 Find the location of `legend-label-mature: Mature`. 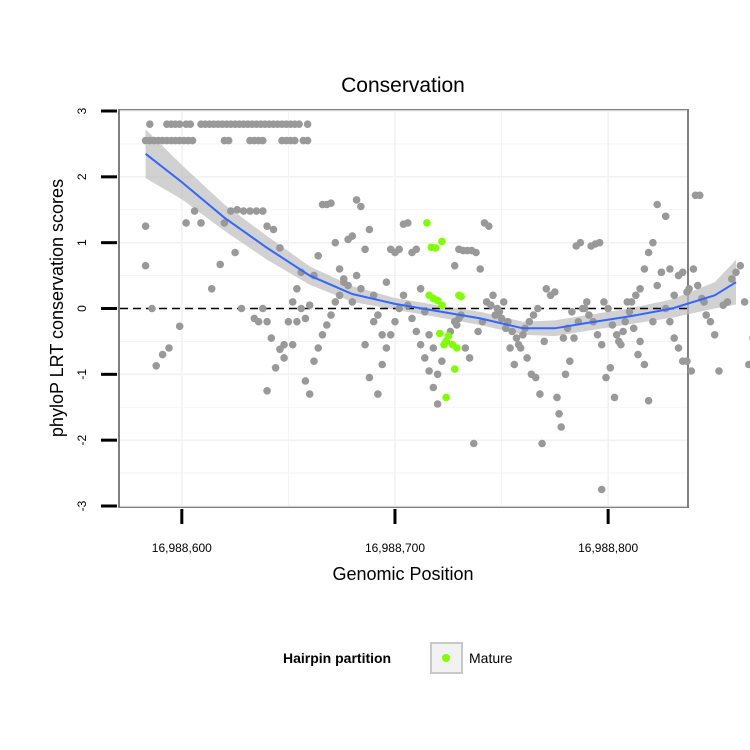

legend-label-mature: Mature is located at coordinates (491, 658).